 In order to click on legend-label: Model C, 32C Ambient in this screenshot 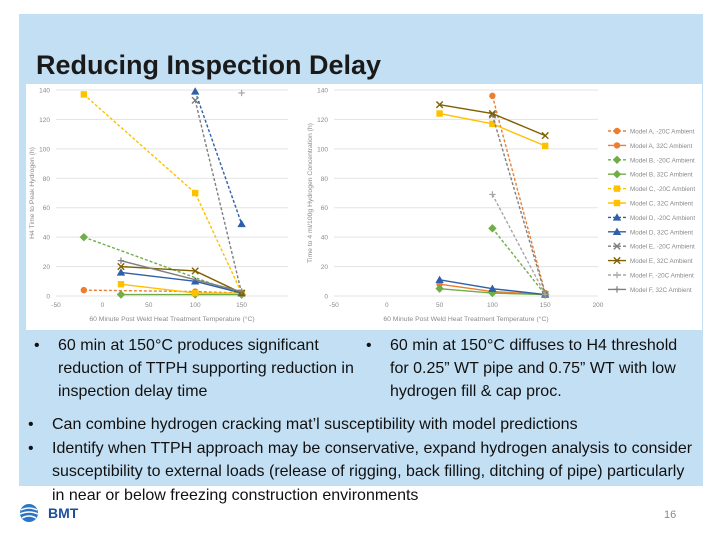, I will do `click(661, 204)`.